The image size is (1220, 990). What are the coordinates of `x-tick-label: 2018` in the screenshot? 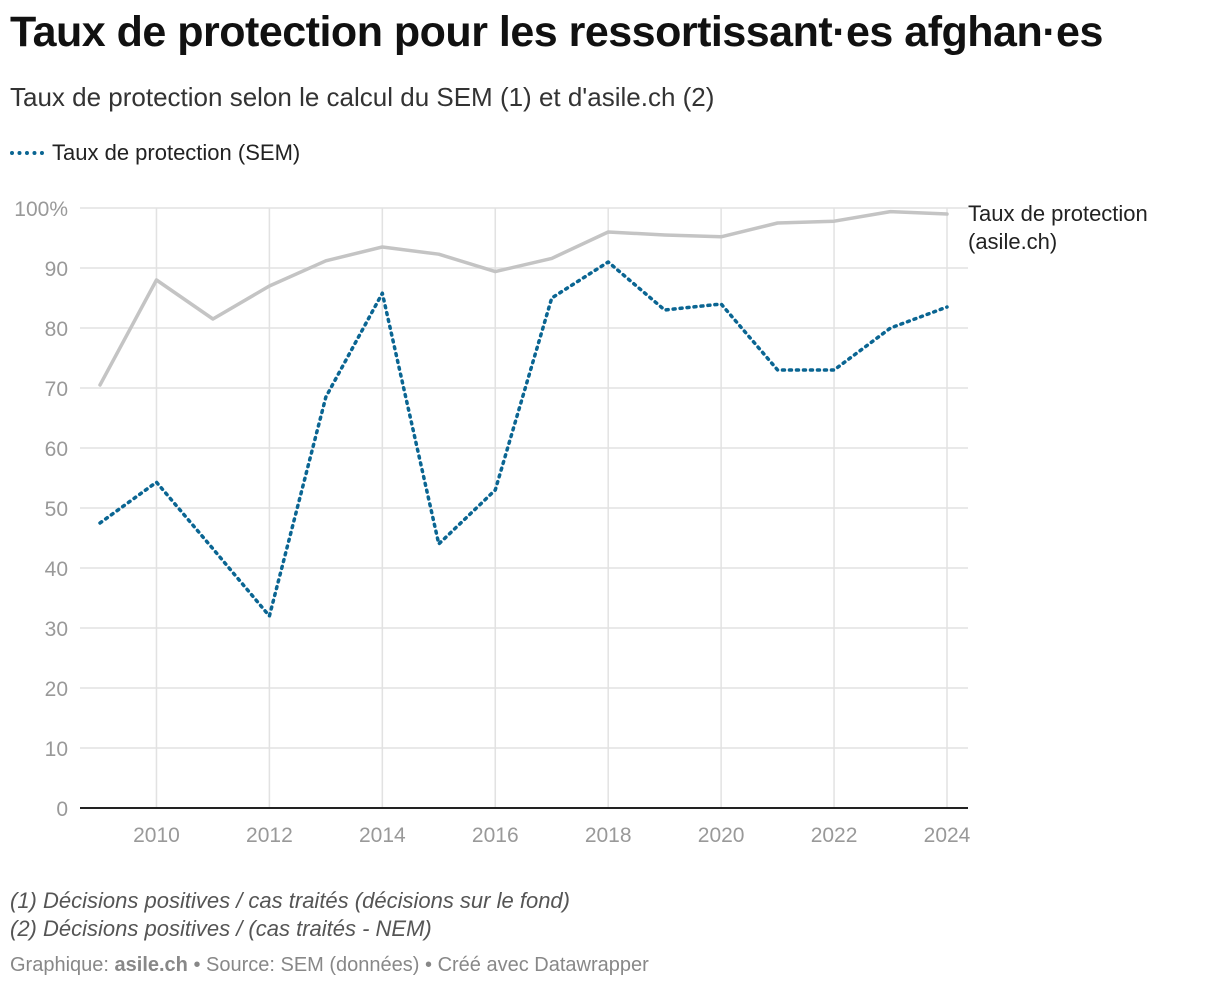 It's located at (608, 835).